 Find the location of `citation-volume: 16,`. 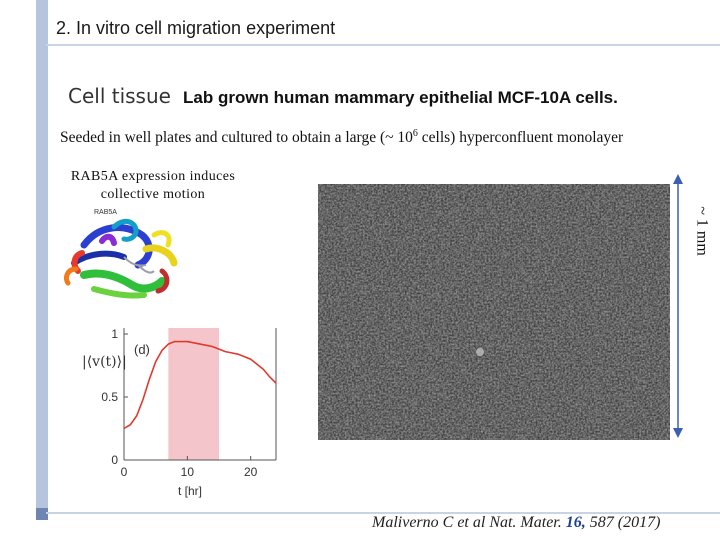

citation-volume: 16, is located at coordinates (575, 522).